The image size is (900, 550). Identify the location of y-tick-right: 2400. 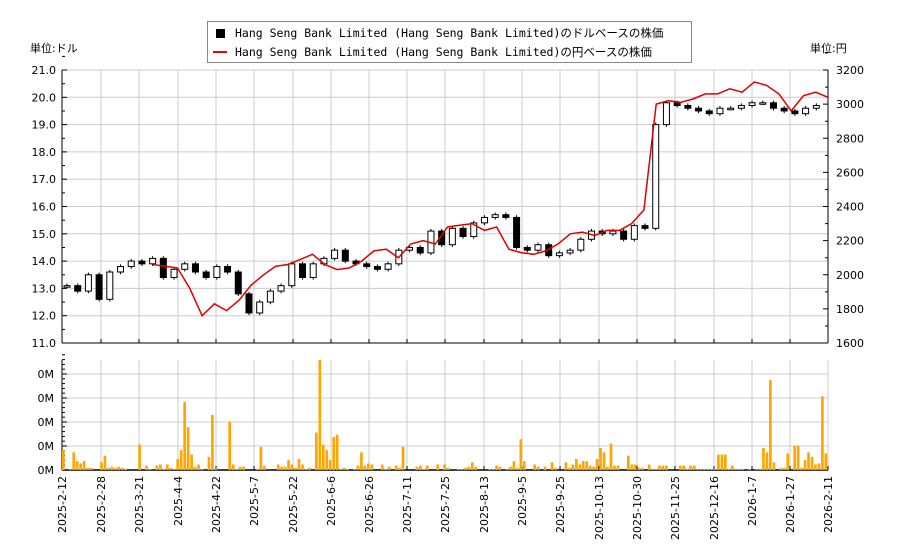
(850, 207).